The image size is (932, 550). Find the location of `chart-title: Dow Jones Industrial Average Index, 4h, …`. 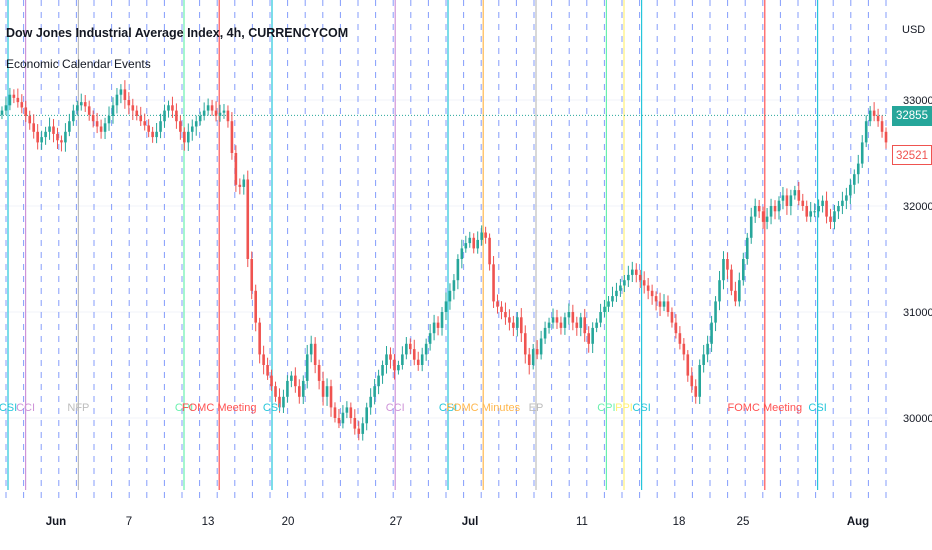

chart-title: Dow Jones Industrial Average Index, 4h, … is located at coordinates (177, 33).